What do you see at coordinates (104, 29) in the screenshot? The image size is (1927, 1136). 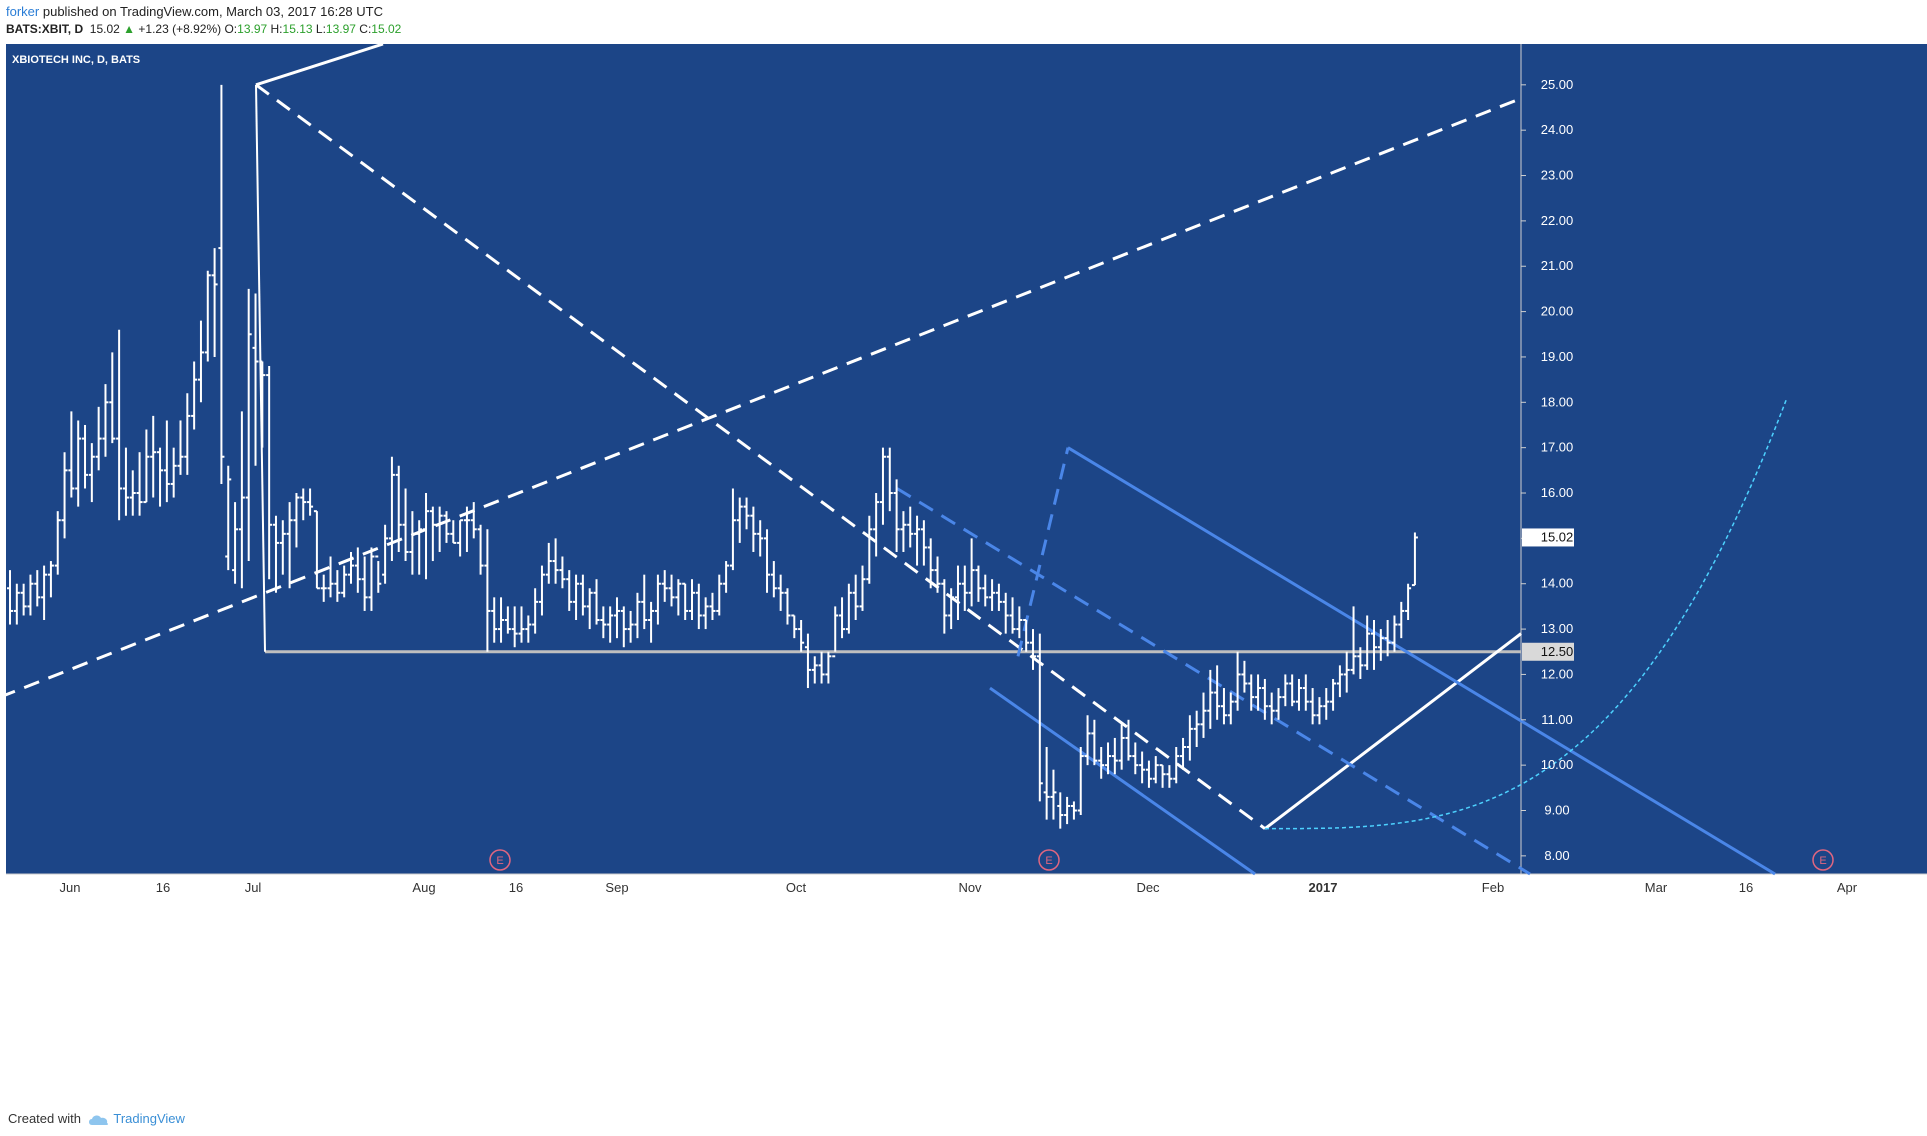 I see `last-price: 15.02` at bounding box center [104, 29].